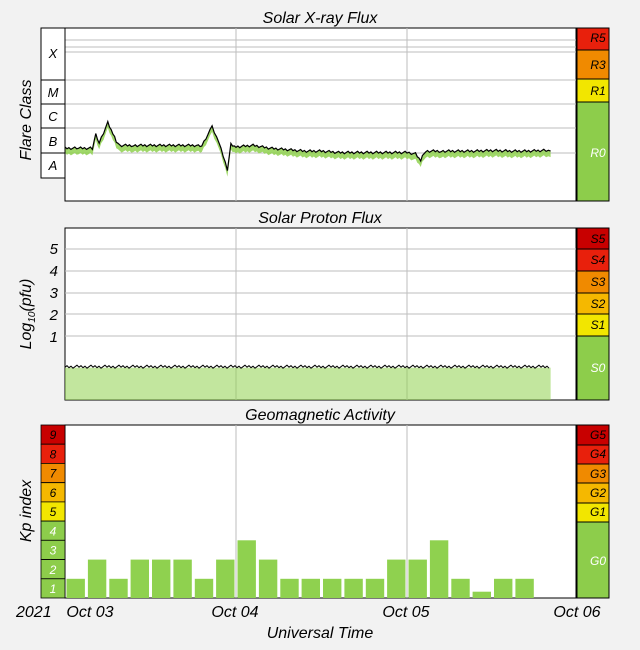 The image size is (640, 650). What do you see at coordinates (598, 153) in the screenshot?
I see `scale-r0-label: R0` at bounding box center [598, 153].